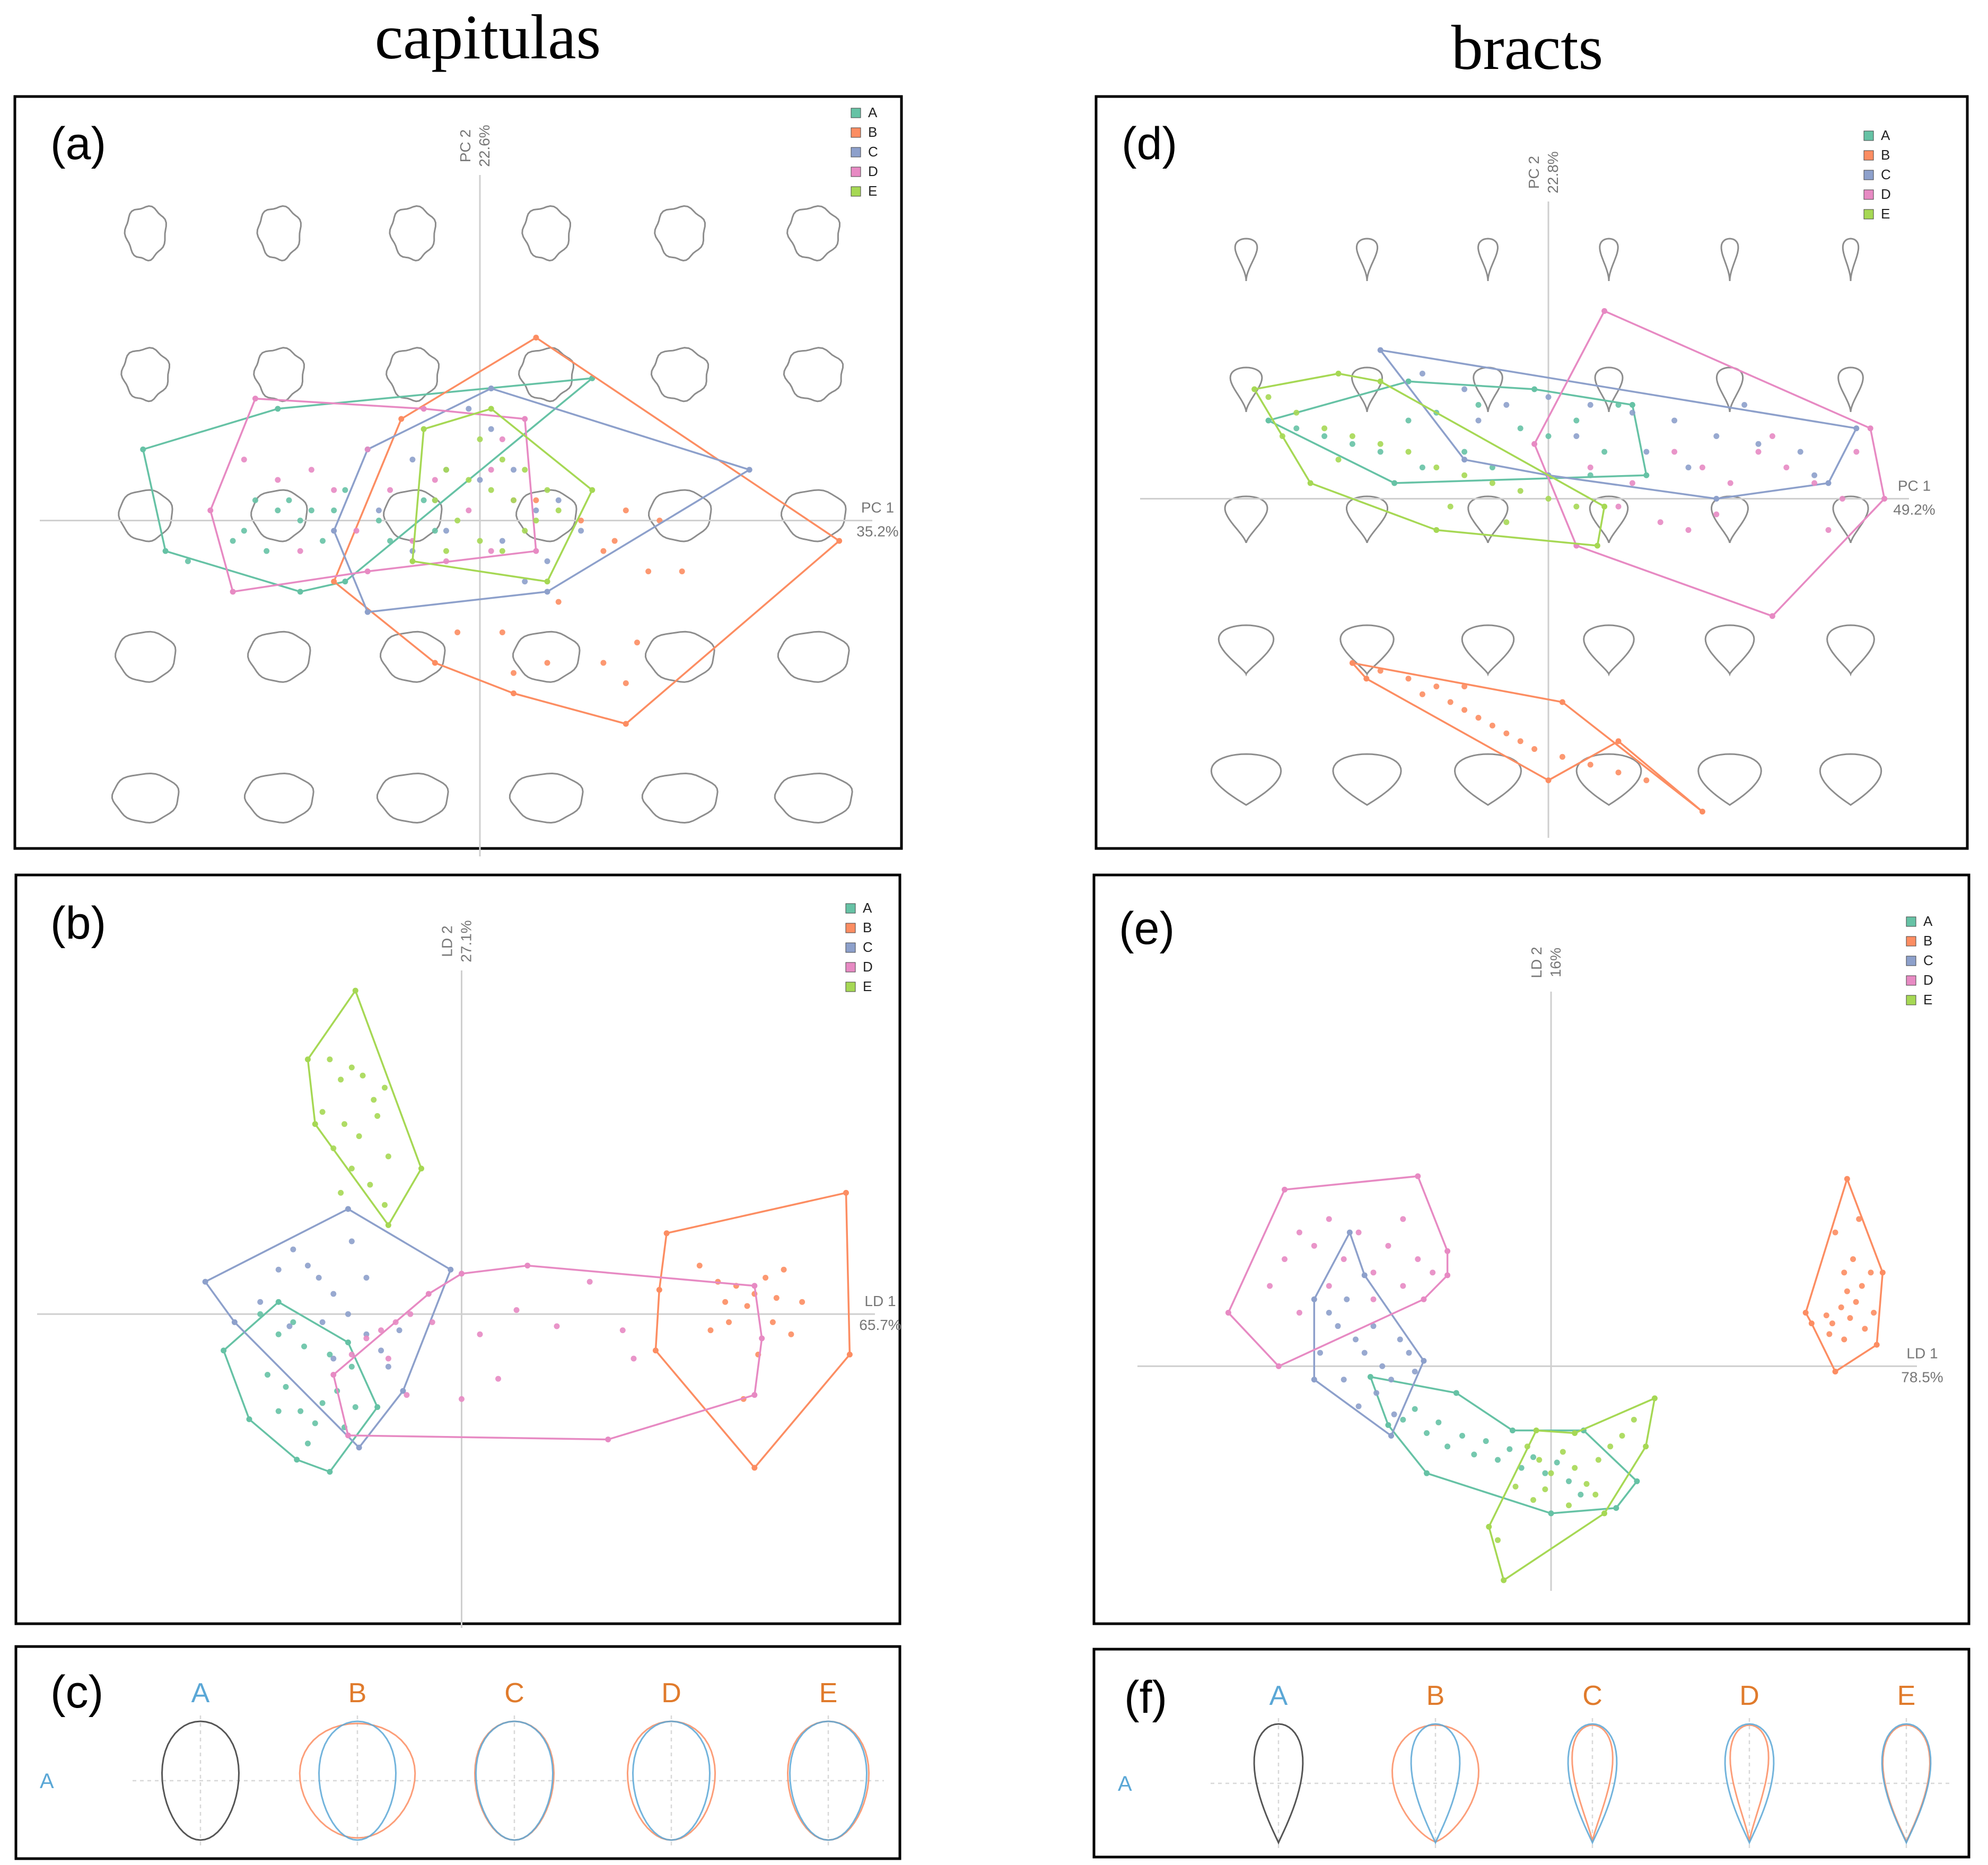  Describe the element at coordinates (880, 1301) in the screenshot. I see `x-axis-label: LD 1` at that location.